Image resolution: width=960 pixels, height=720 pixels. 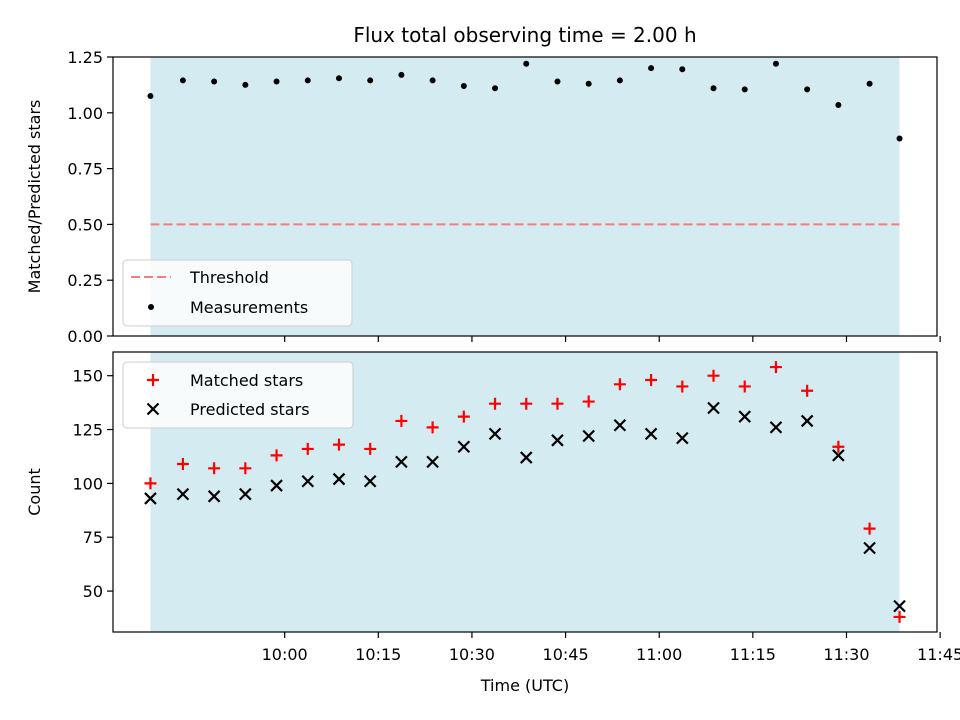 I want to click on y-tick-label: 50, so click(x=93, y=591).